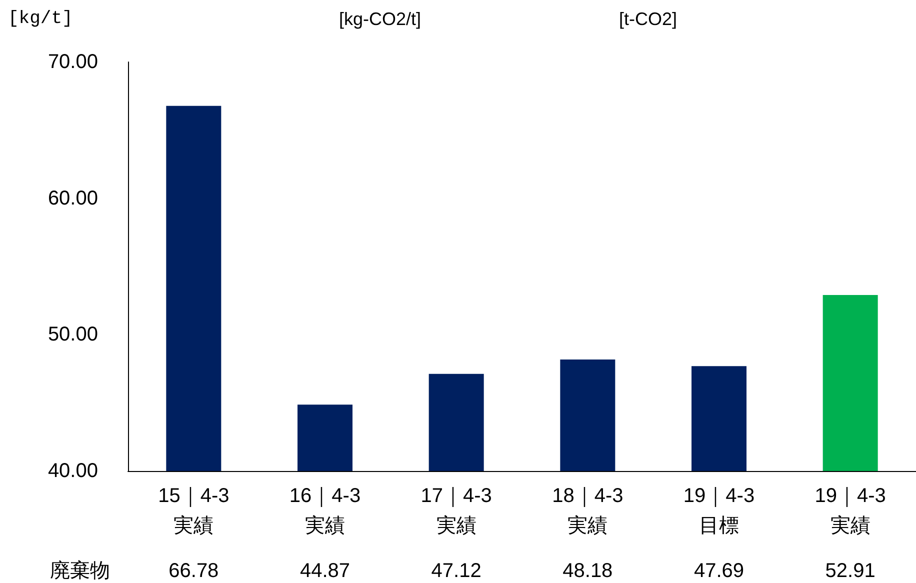  I want to click on y-tick-label: 50.00, so click(73, 335).